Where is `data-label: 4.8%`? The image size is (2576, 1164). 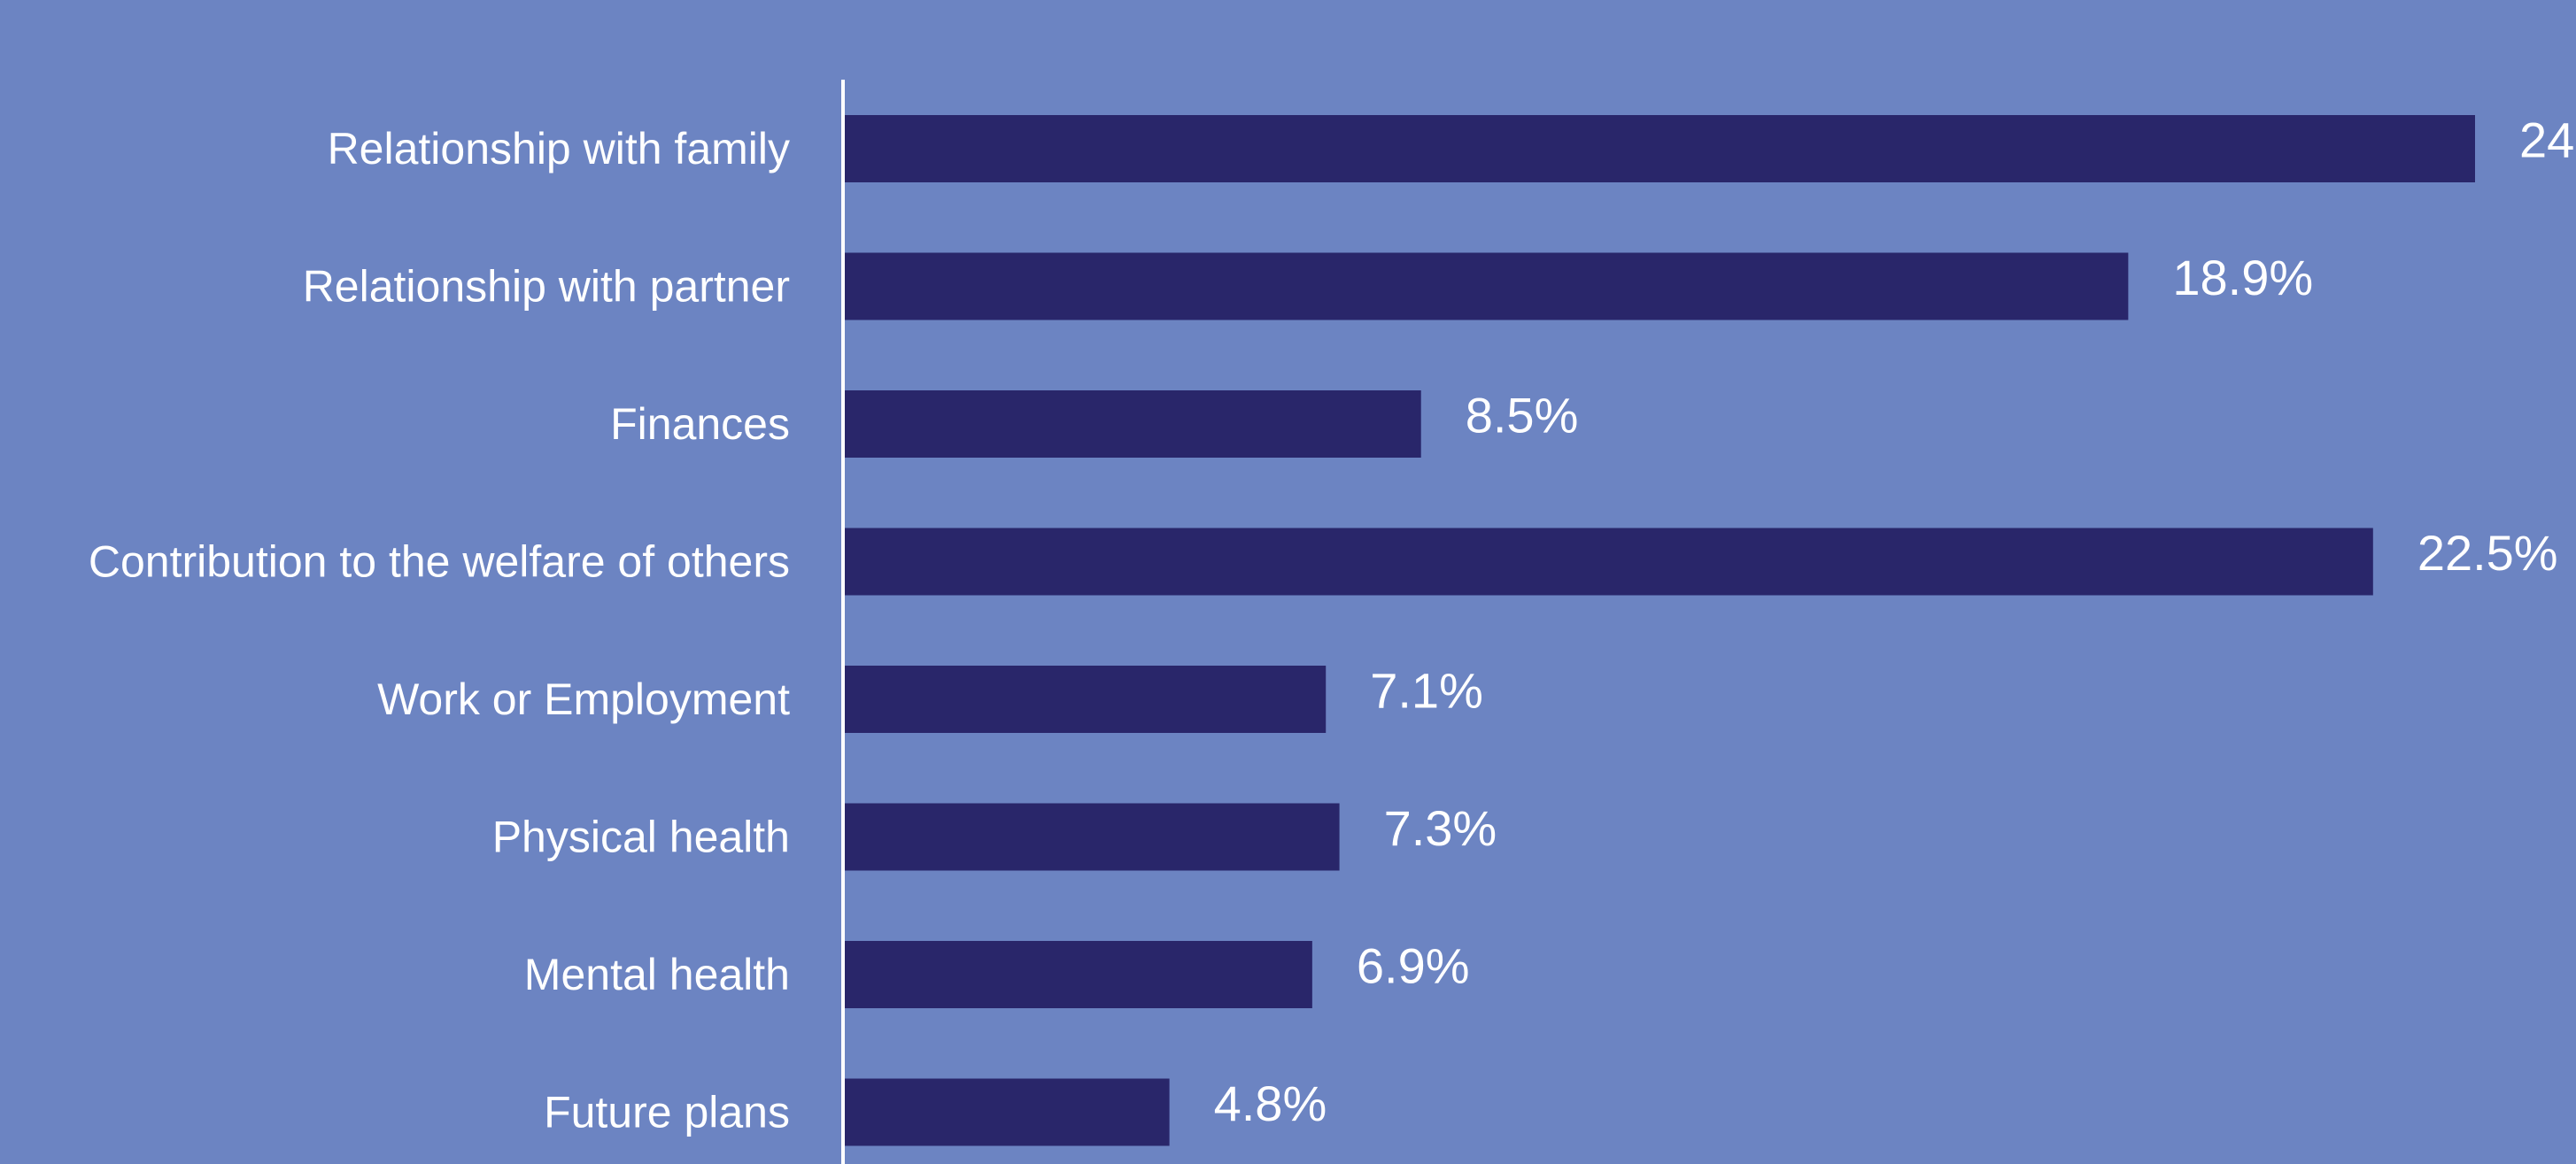
data-label: 4.8% is located at coordinates (1270, 1103).